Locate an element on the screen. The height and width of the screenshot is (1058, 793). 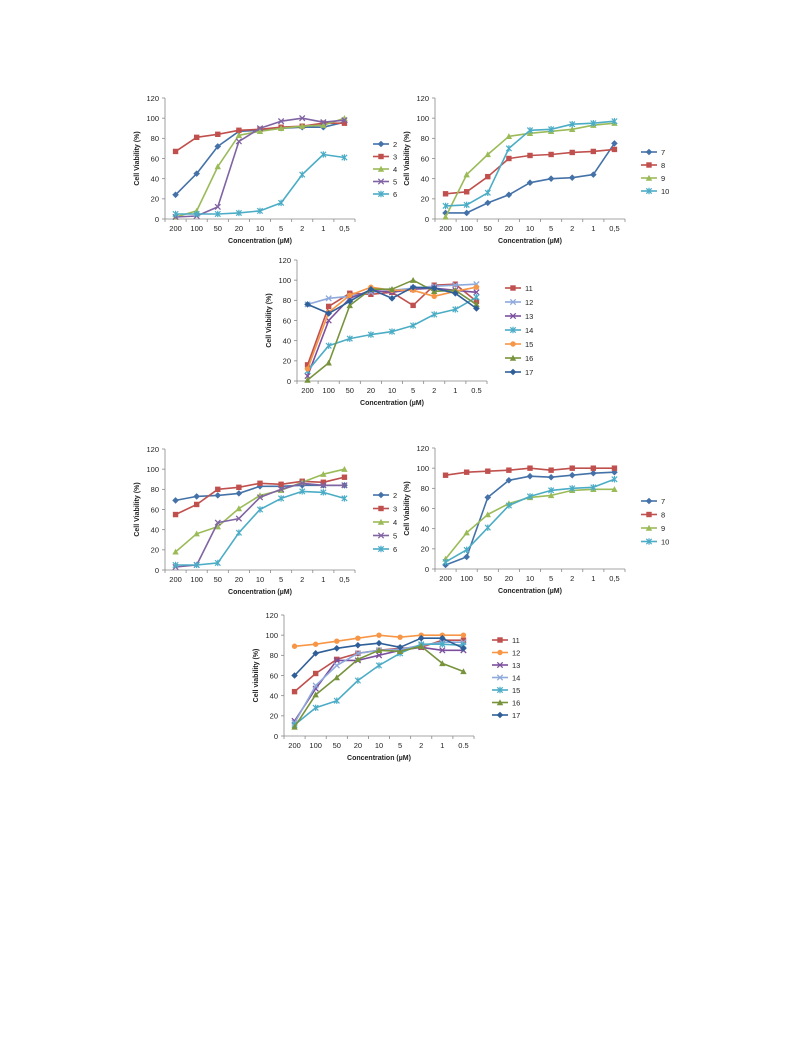
chart-6-legend-item-17: 17 is located at coordinates (506, 715).